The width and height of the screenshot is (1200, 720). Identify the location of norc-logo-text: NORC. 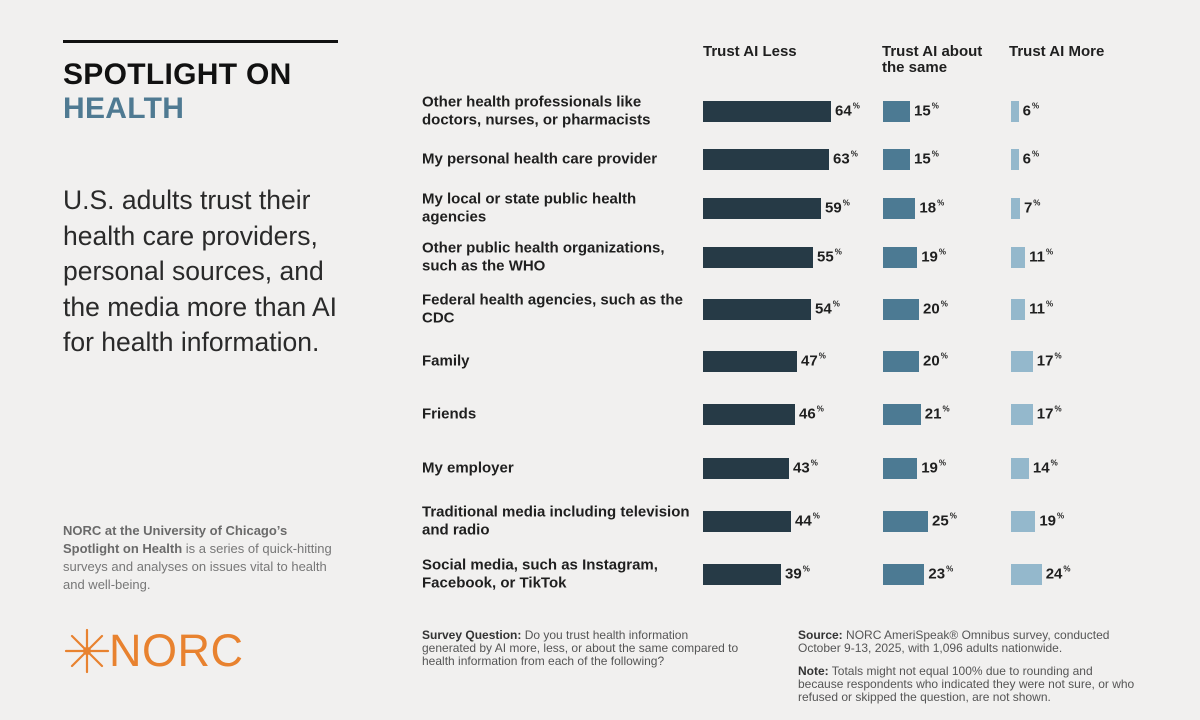
(176, 650).